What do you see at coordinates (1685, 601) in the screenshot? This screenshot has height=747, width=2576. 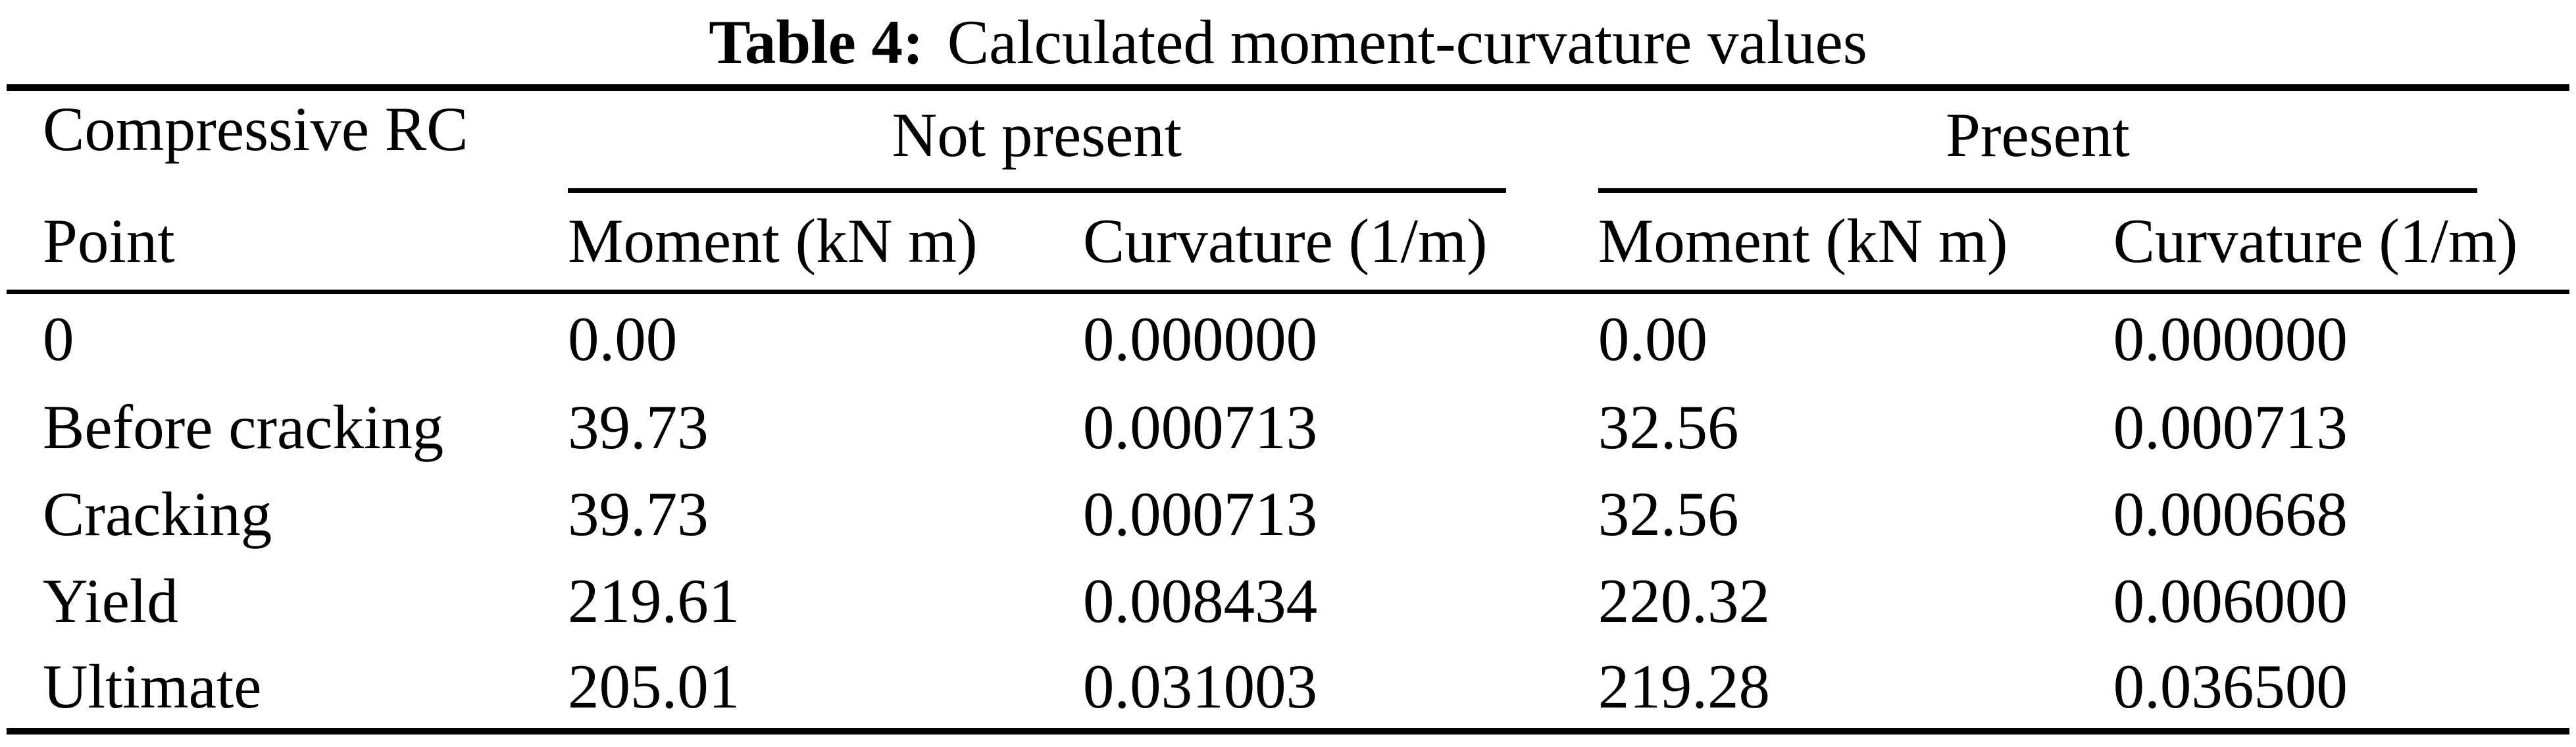 I see `cell-p-moment: 220.32` at bounding box center [1685, 601].